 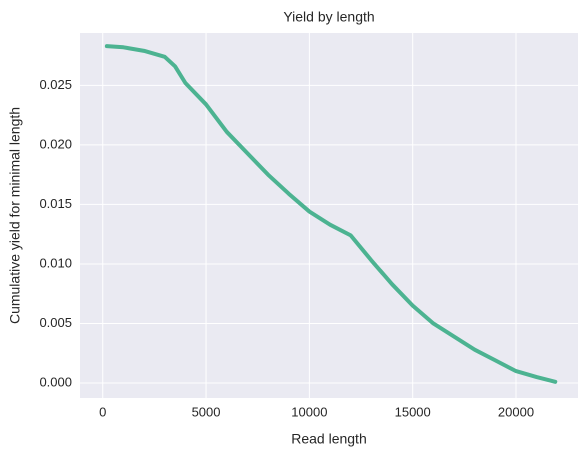 What do you see at coordinates (413, 411) in the screenshot?
I see `x-tick-label: 15000` at bounding box center [413, 411].